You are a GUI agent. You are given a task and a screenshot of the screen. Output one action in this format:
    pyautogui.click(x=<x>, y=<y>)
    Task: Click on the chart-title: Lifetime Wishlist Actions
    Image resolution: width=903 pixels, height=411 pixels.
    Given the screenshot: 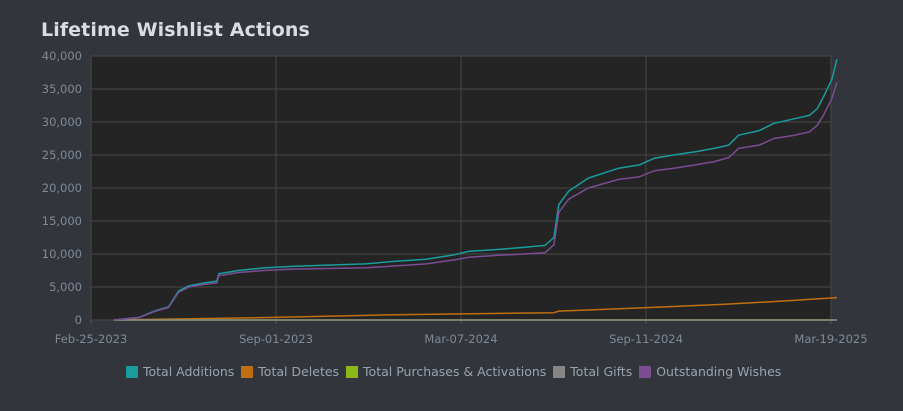 What is the action you would take?
    pyautogui.click(x=175, y=30)
    